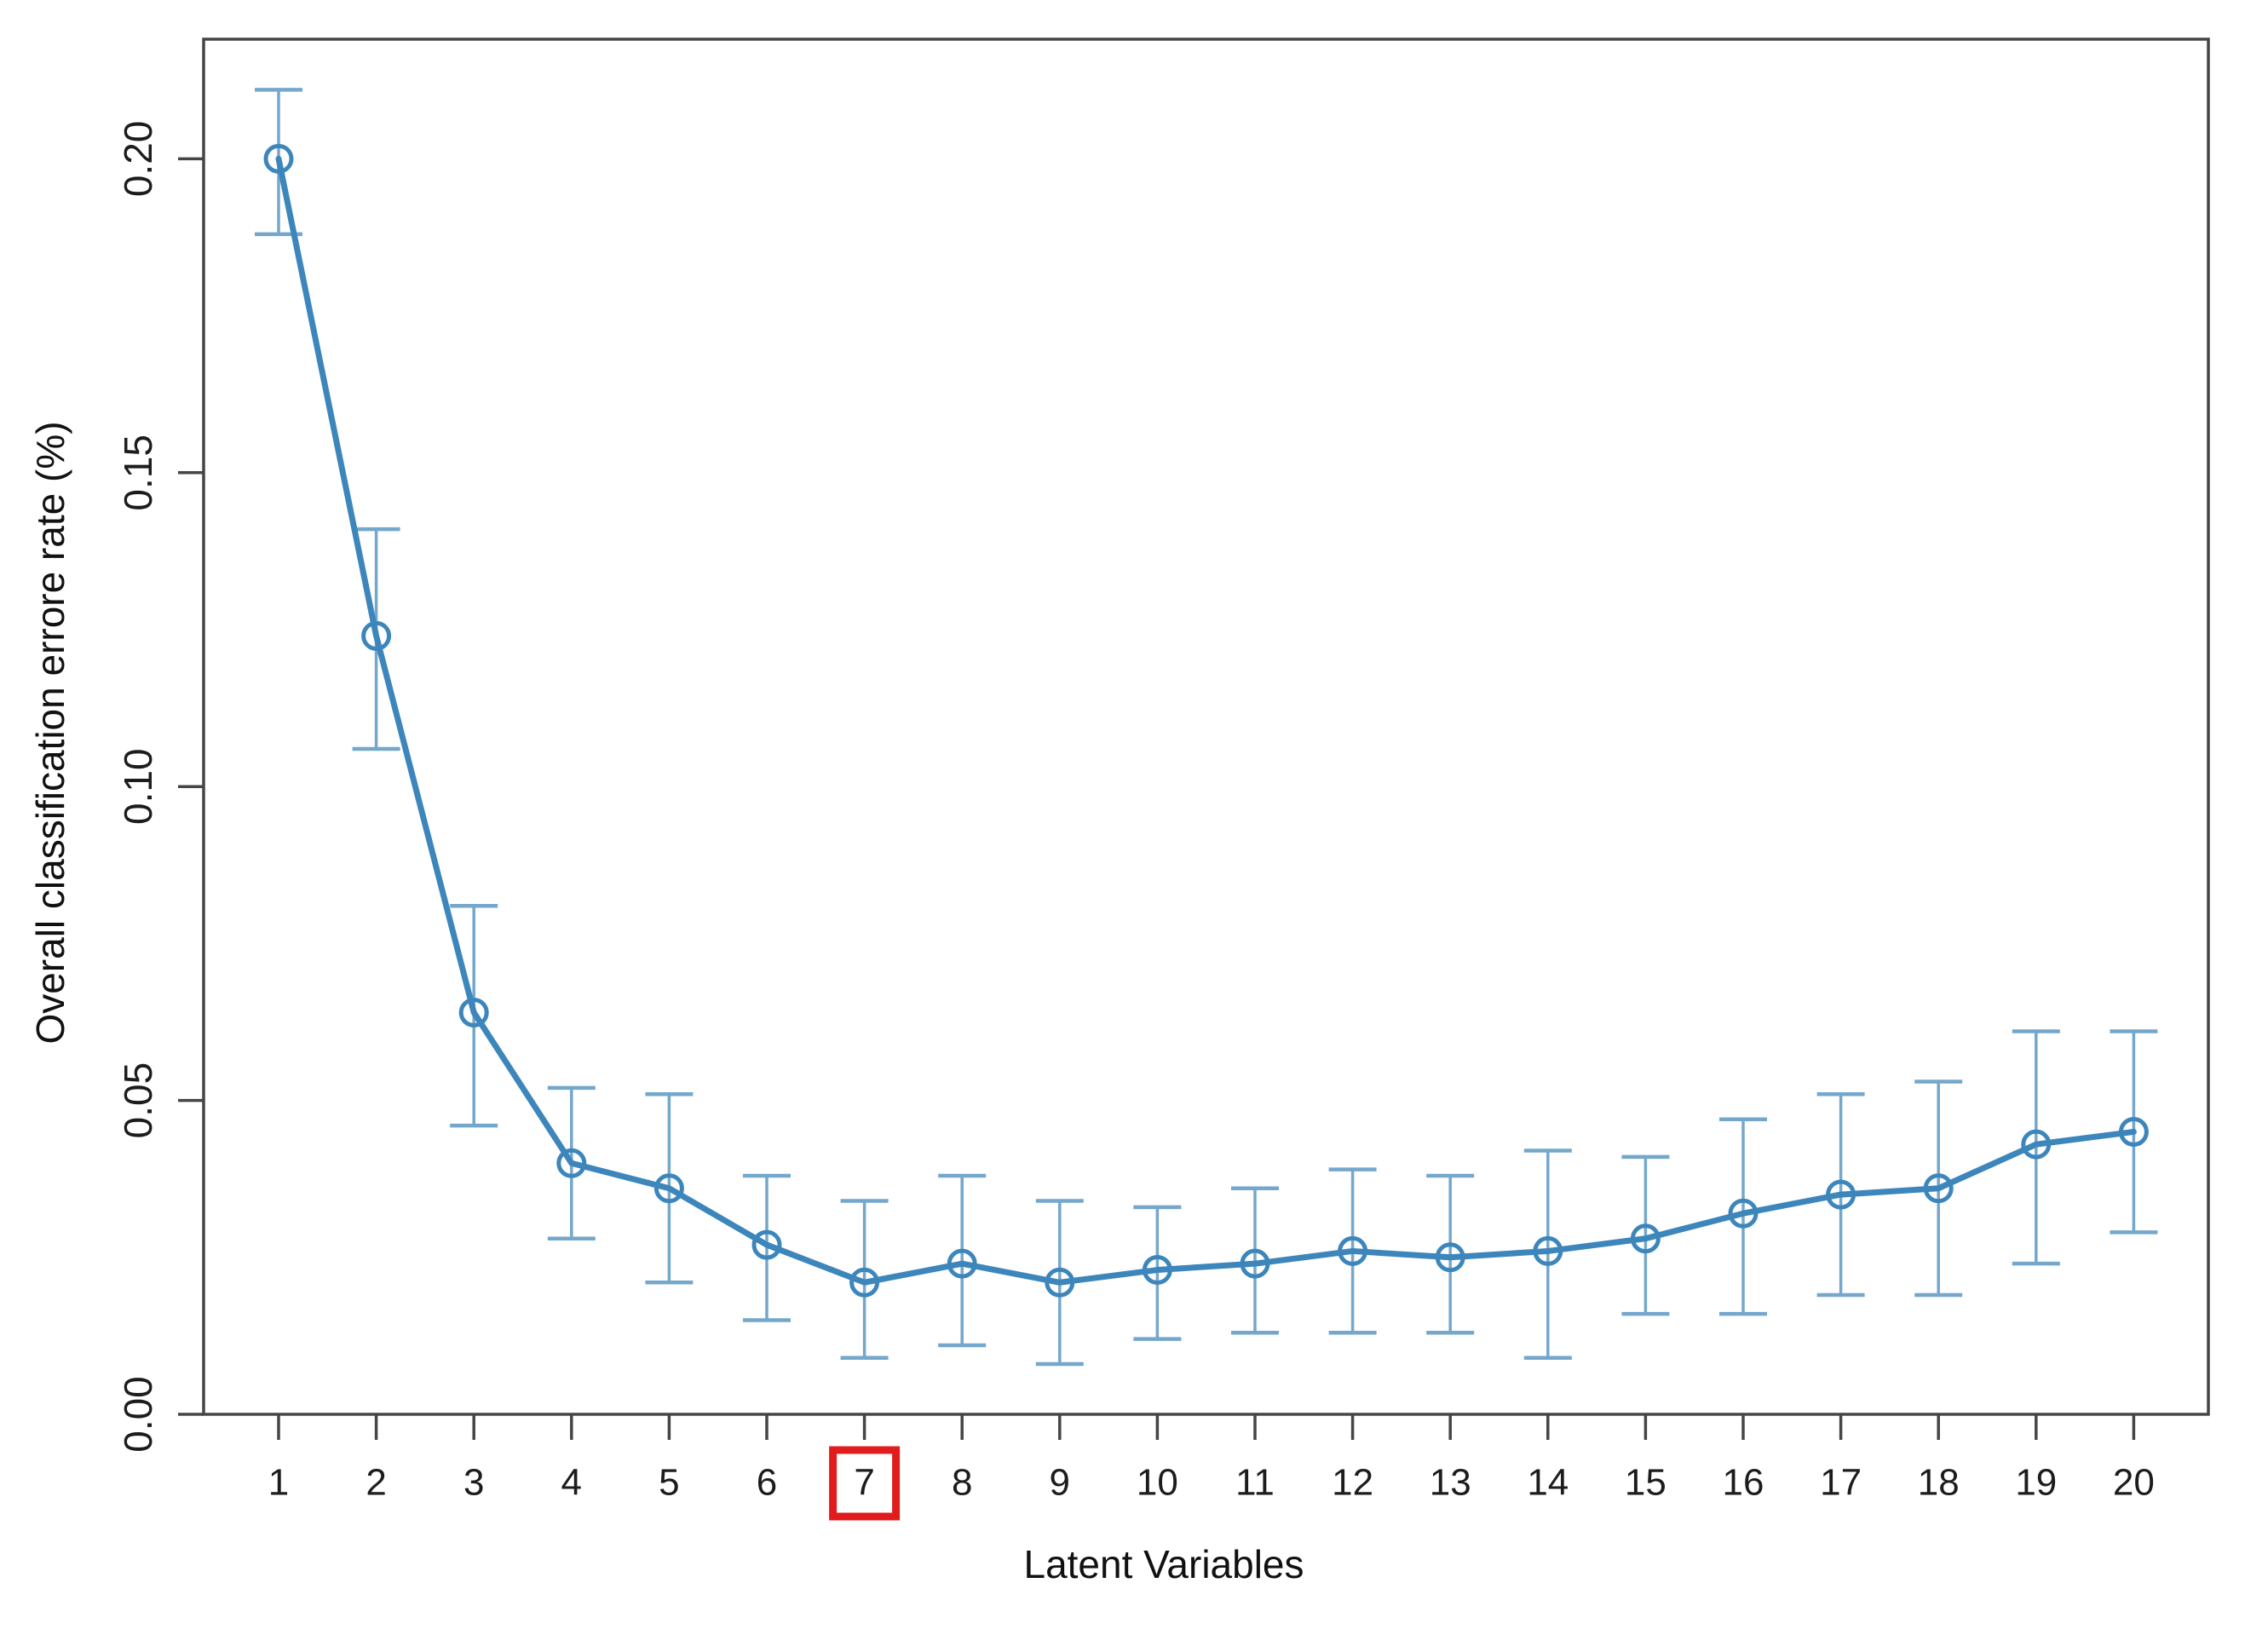 This screenshot has width=2268, height=1629. What do you see at coordinates (1841, 1483) in the screenshot?
I see `x-tick-label: 17` at bounding box center [1841, 1483].